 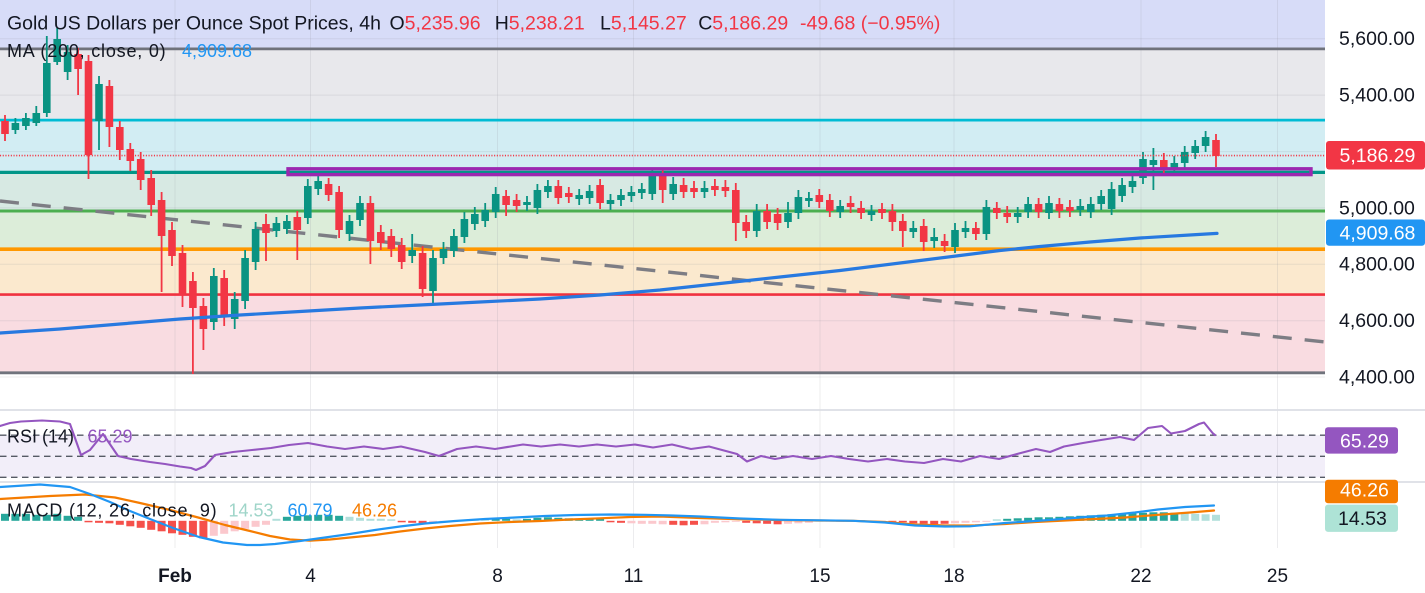 I want to click on svg-text: -49.68 (−0.95%), so click(x=870, y=24).